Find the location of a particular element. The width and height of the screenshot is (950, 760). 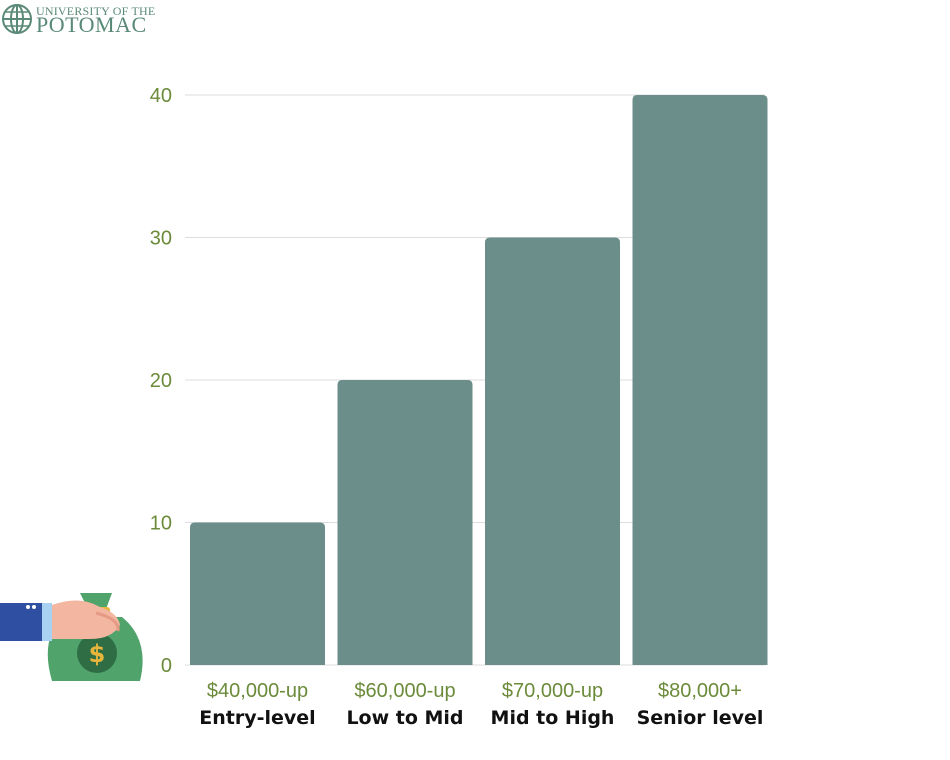

y-tick-label: 0 is located at coordinates (166, 666).